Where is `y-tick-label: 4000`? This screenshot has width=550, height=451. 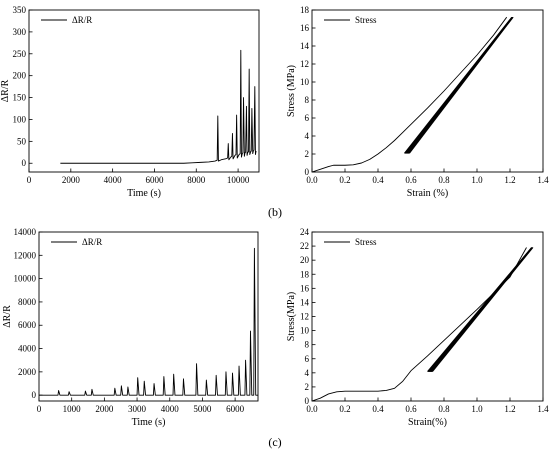
y-tick-label: 4000 is located at coordinates (27, 349).